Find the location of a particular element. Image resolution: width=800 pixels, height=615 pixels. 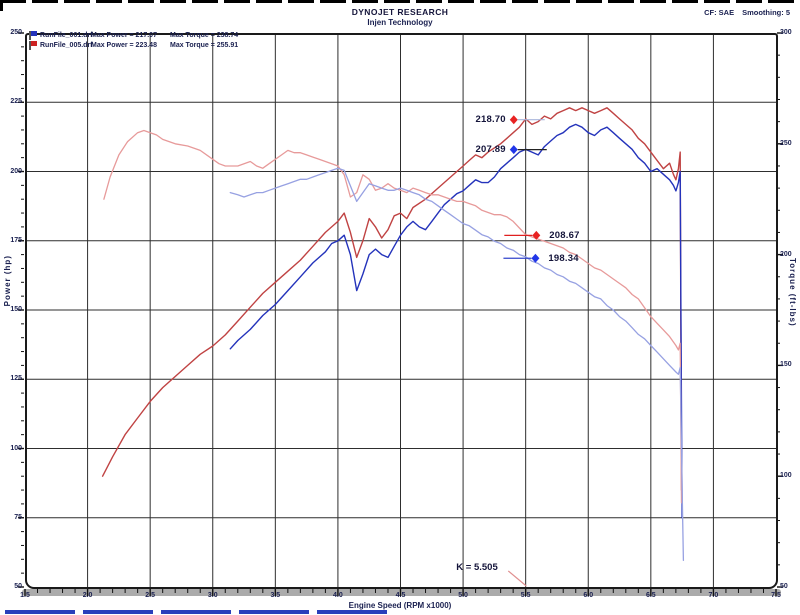

power-tick-label: 150 is located at coordinates (16, 309).